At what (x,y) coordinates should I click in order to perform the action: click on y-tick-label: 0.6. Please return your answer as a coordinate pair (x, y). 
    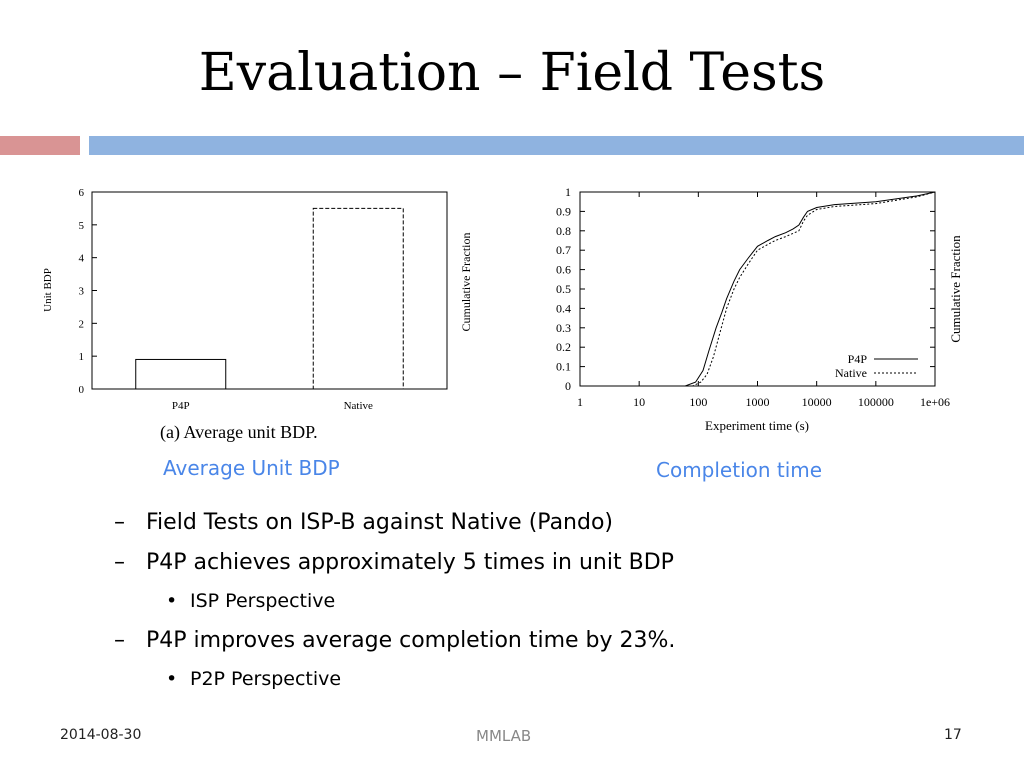
    Looking at the image, I should click on (563, 270).